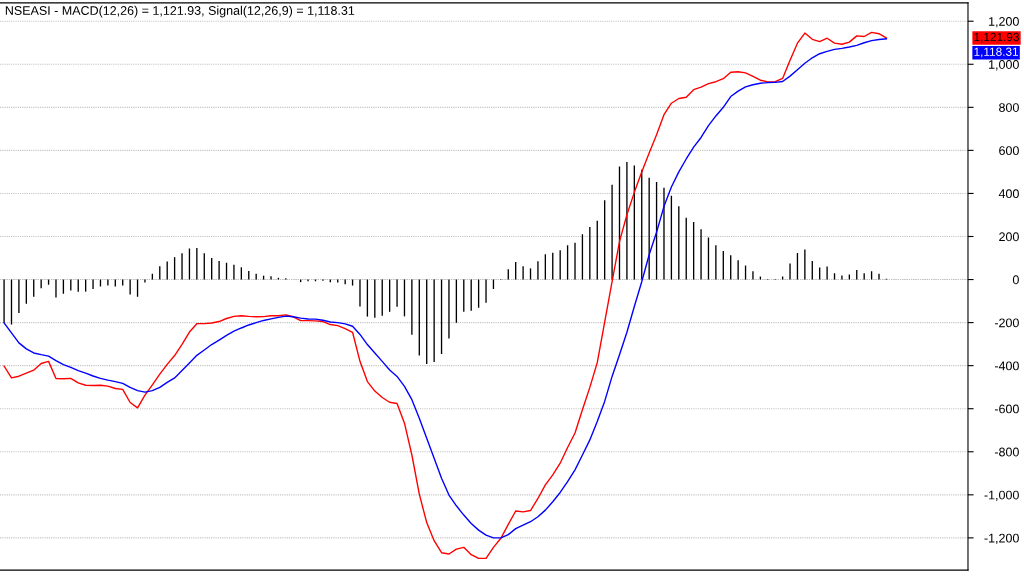  What do you see at coordinates (180, 11) in the screenshot?
I see `chart-title: NSEASI - MACD(12,26) = 1,121.93, Signal(12,26,9) = 1,118.31` at bounding box center [180, 11].